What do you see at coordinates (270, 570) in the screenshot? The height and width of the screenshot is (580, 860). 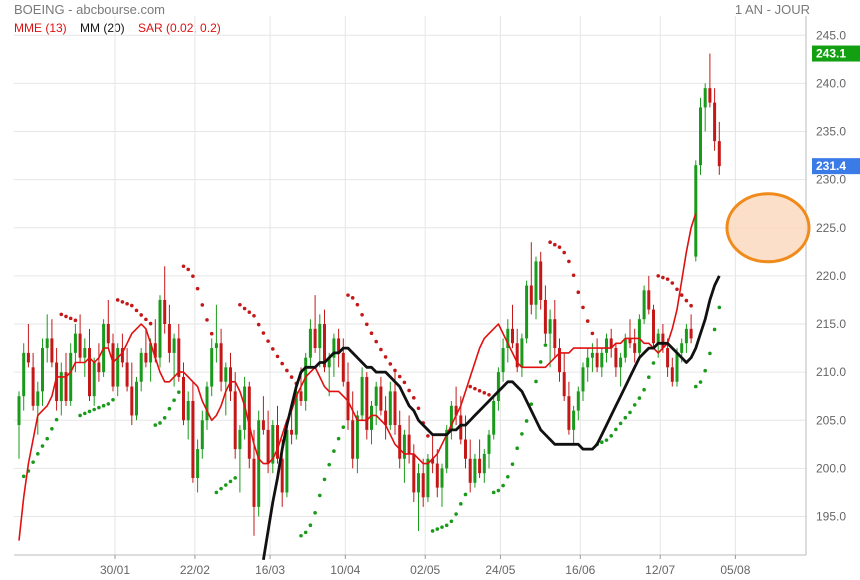 I see `x-tick-label: 16/03` at bounding box center [270, 570].